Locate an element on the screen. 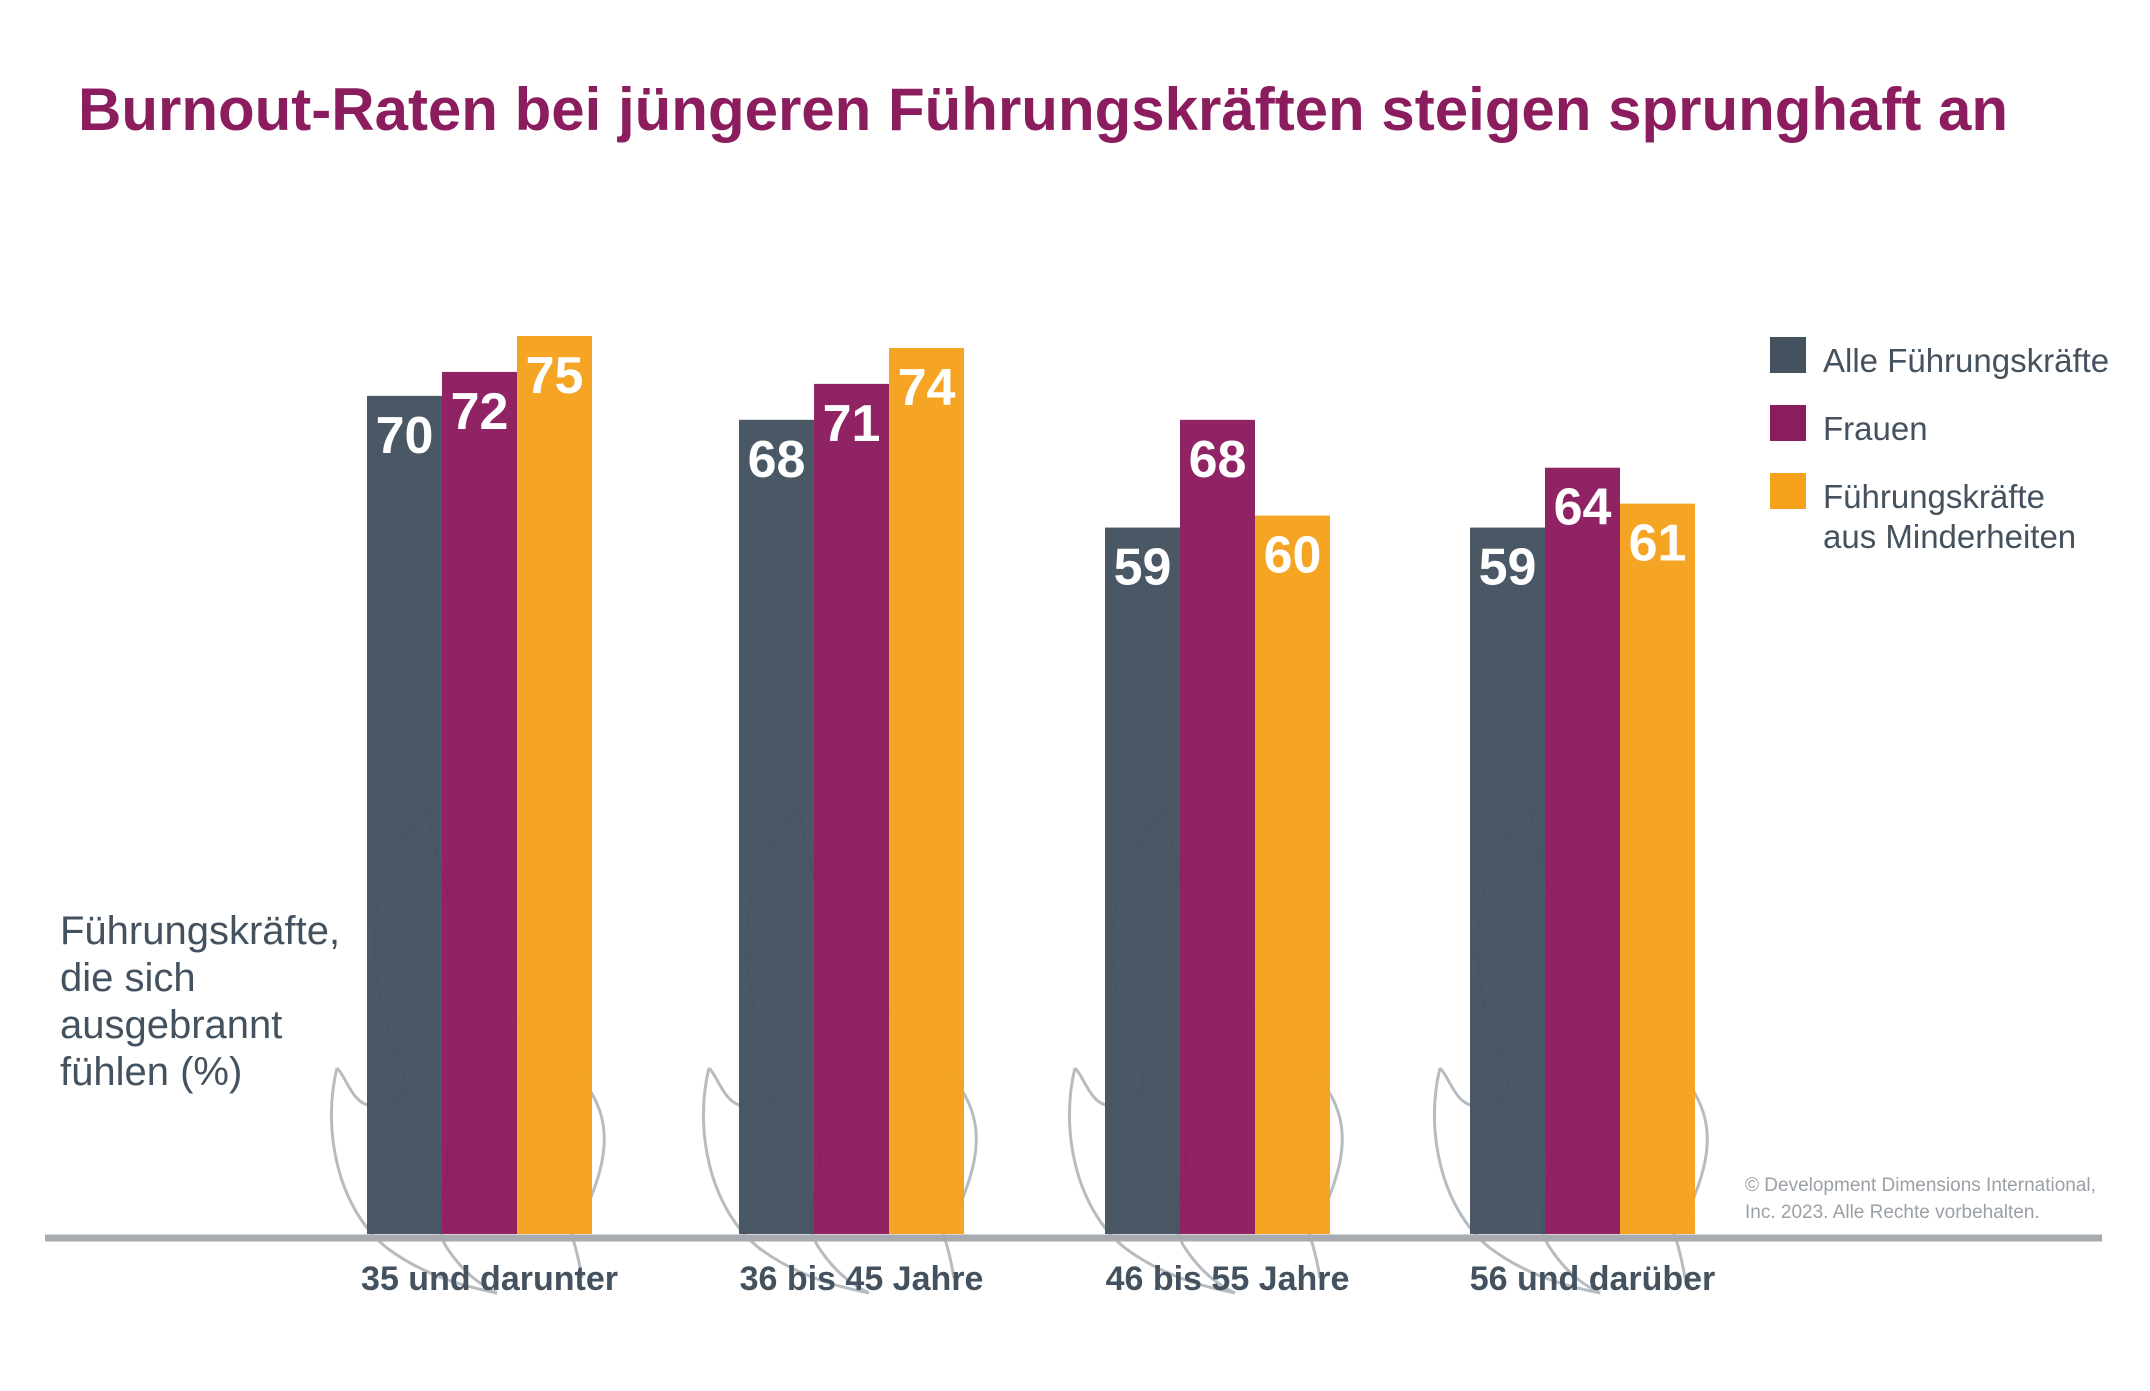 The width and height of the screenshot is (2150, 1391). category-label-4: 56 und darüber is located at coordinates (1593, 1279).